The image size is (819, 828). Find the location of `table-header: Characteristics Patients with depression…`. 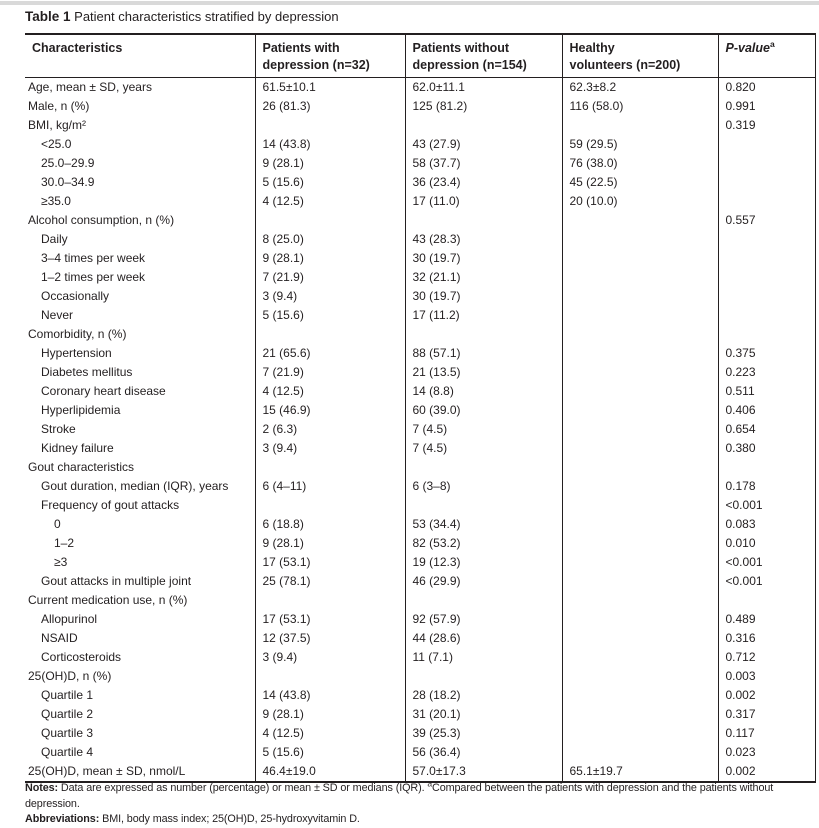

table-header: Characteristics Patients with depression… is located at coordinates (420, 56).